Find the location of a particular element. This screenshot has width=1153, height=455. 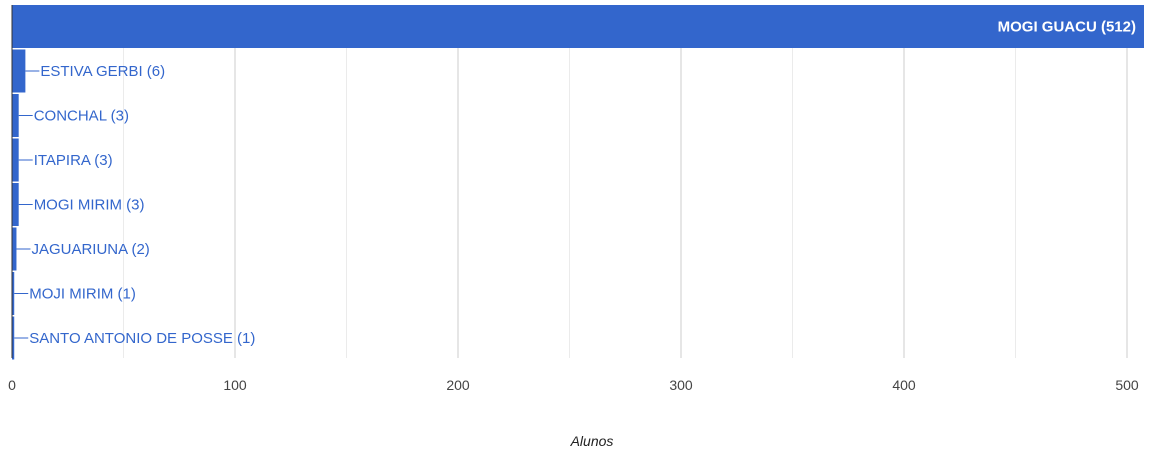

x-tick-label: 200 is located at coordinates (458, 385).